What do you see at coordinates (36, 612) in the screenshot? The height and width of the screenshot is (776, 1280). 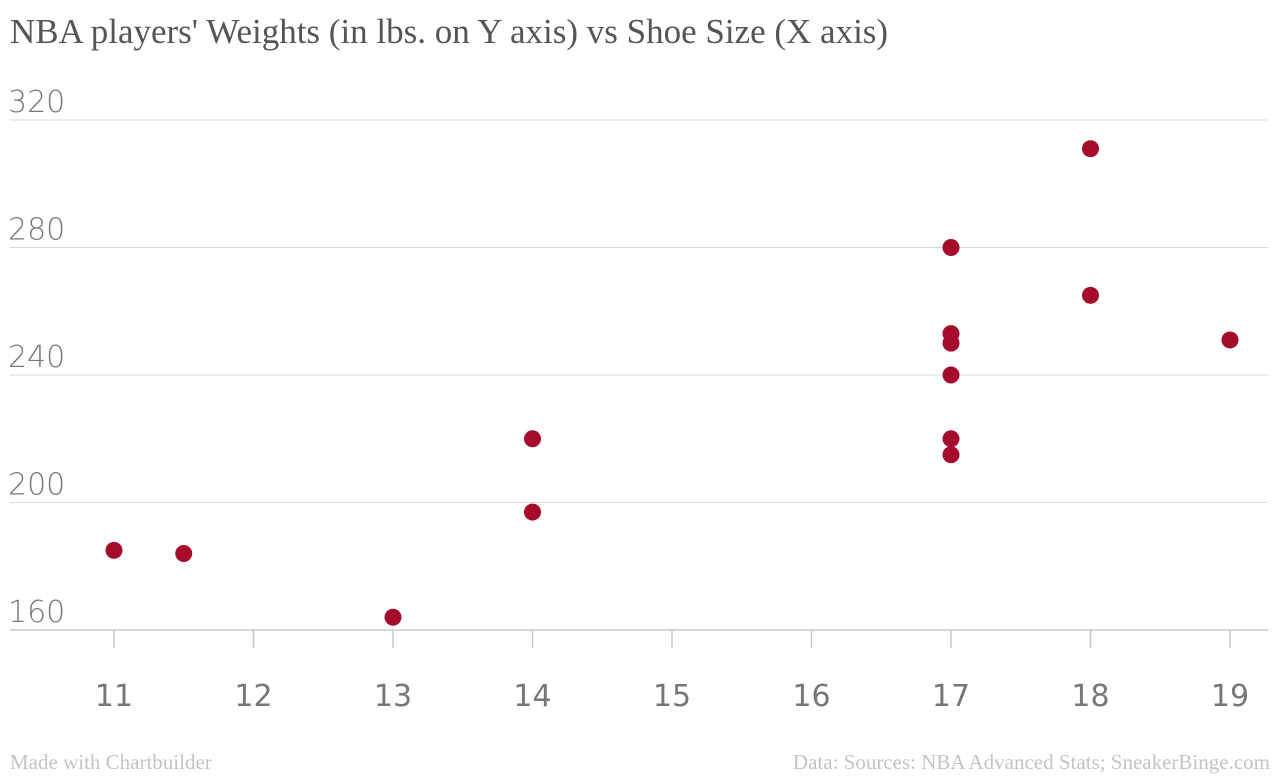 I see `y-tick-label: 160` at bounding box center [36, 612].